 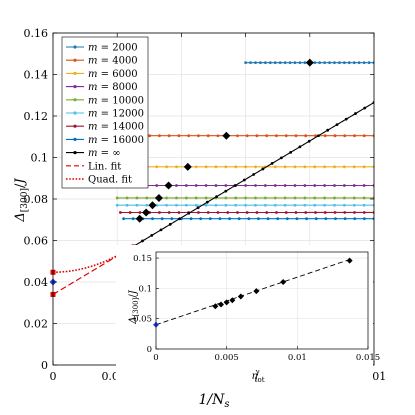 What do you see at coordinates (110, 180) in the screenshot?
I see `legend-label-10: Quad. fit` at bounding box center [110, 180].